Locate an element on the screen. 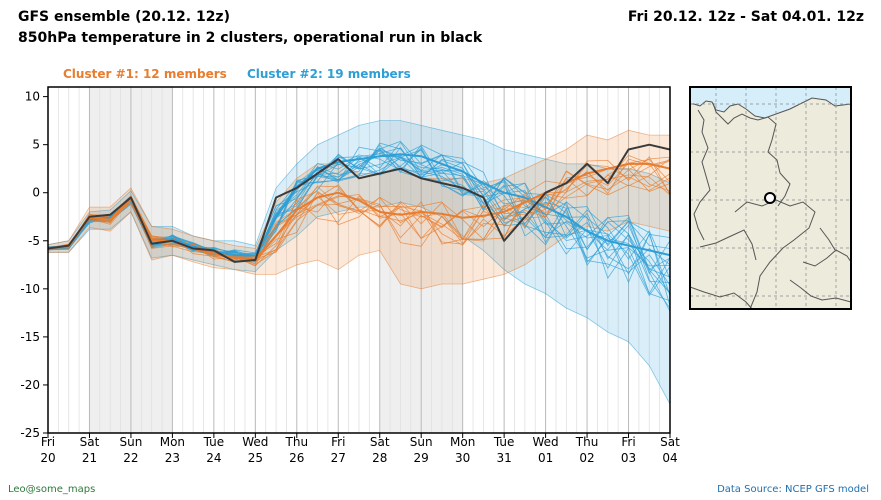 The width and height of the screenshot is (881, 500). x-tick-date: 27 is located at coordinates (338, 458).